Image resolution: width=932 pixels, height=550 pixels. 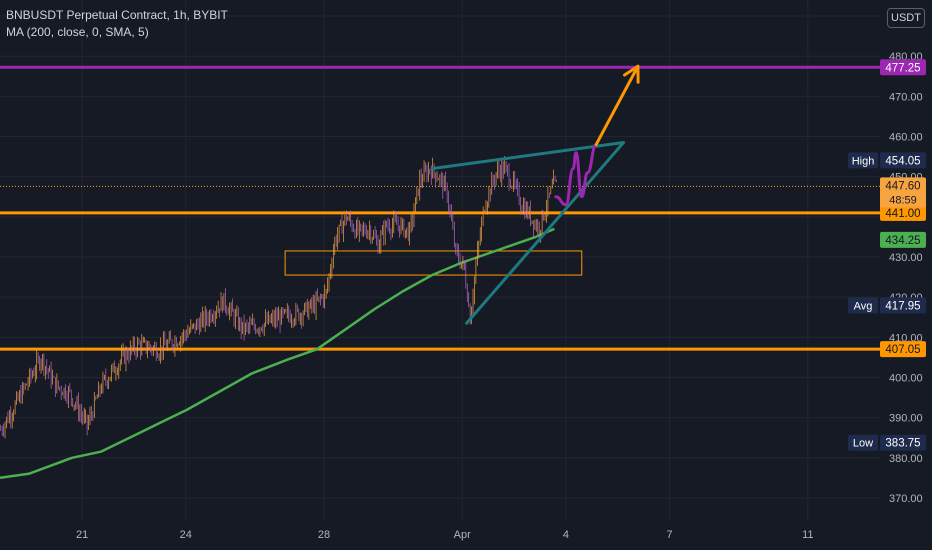 I want to click on price-tick-label: 400.00, so click(x=906, y=378).